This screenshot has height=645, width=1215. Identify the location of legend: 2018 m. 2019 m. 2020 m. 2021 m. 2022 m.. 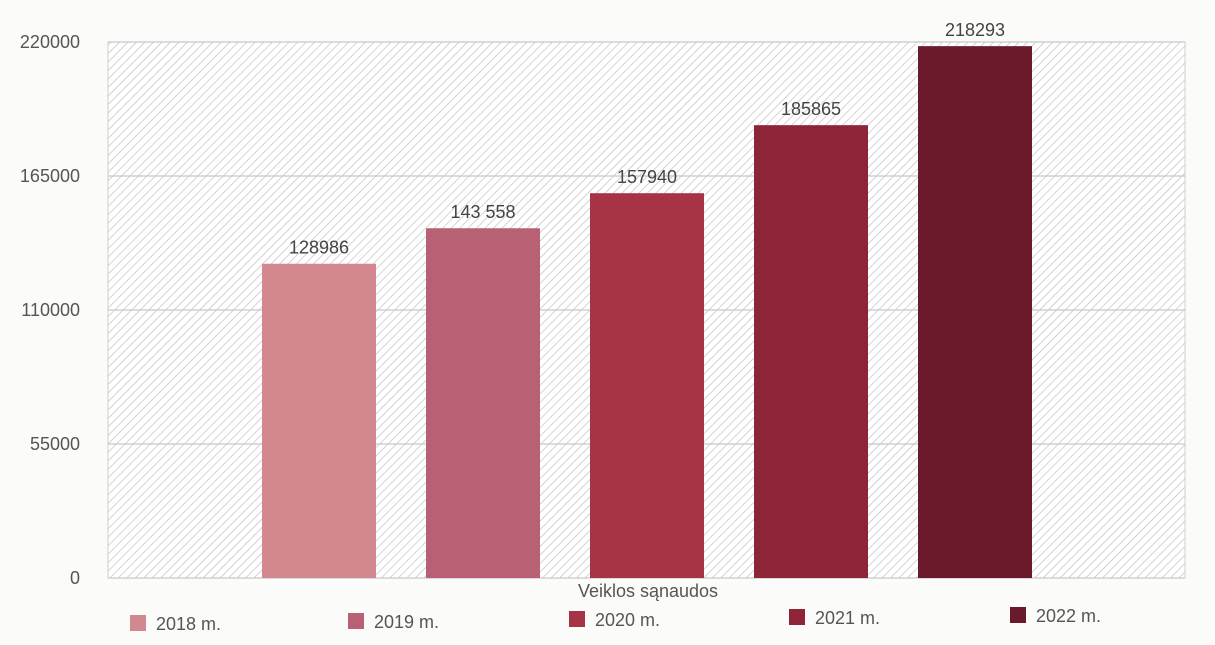
(615, 620).